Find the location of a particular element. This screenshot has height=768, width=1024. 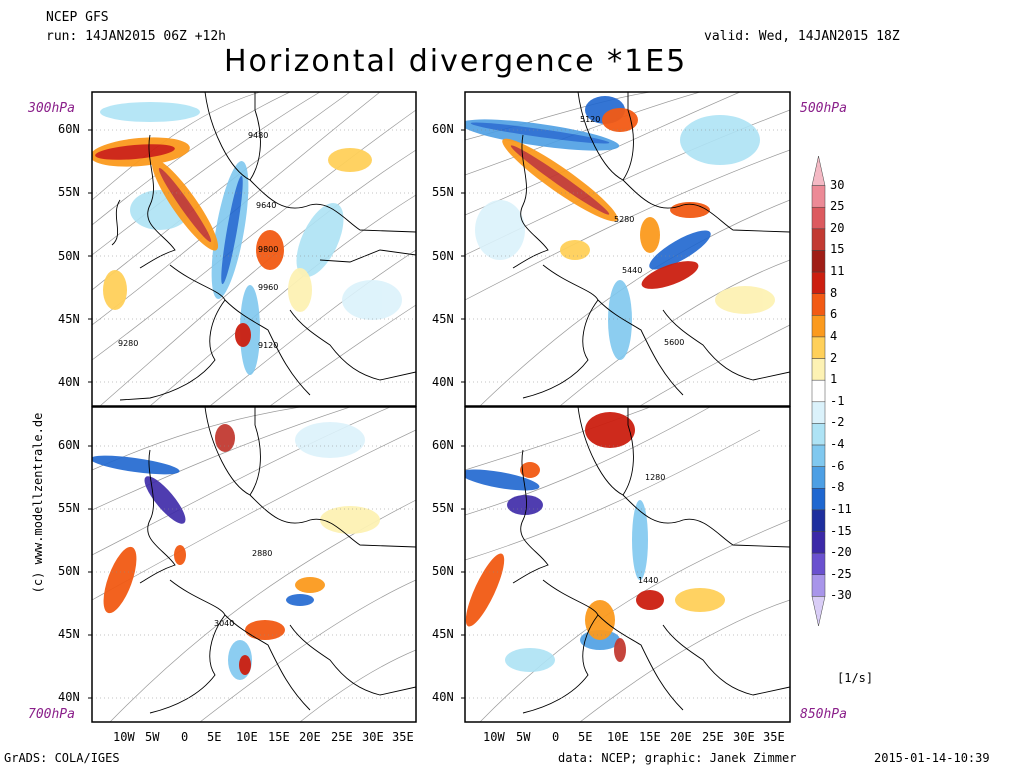

contour-label: 1280 is located at coordinates (655, 477).